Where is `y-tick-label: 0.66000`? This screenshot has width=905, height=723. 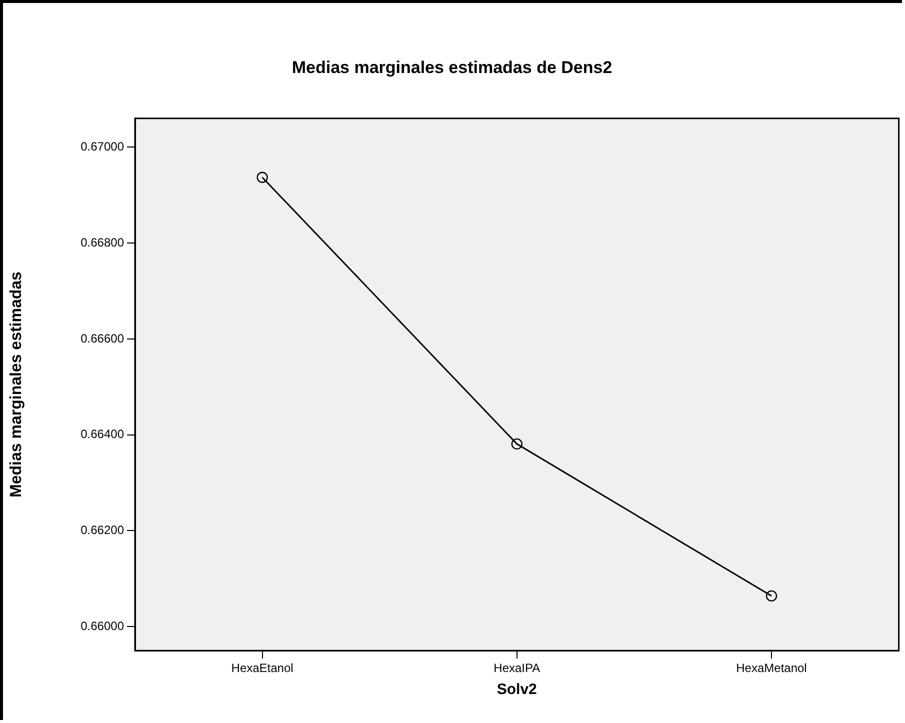
y-tick-label: 0.66000 is located at coordinates (102, 625).